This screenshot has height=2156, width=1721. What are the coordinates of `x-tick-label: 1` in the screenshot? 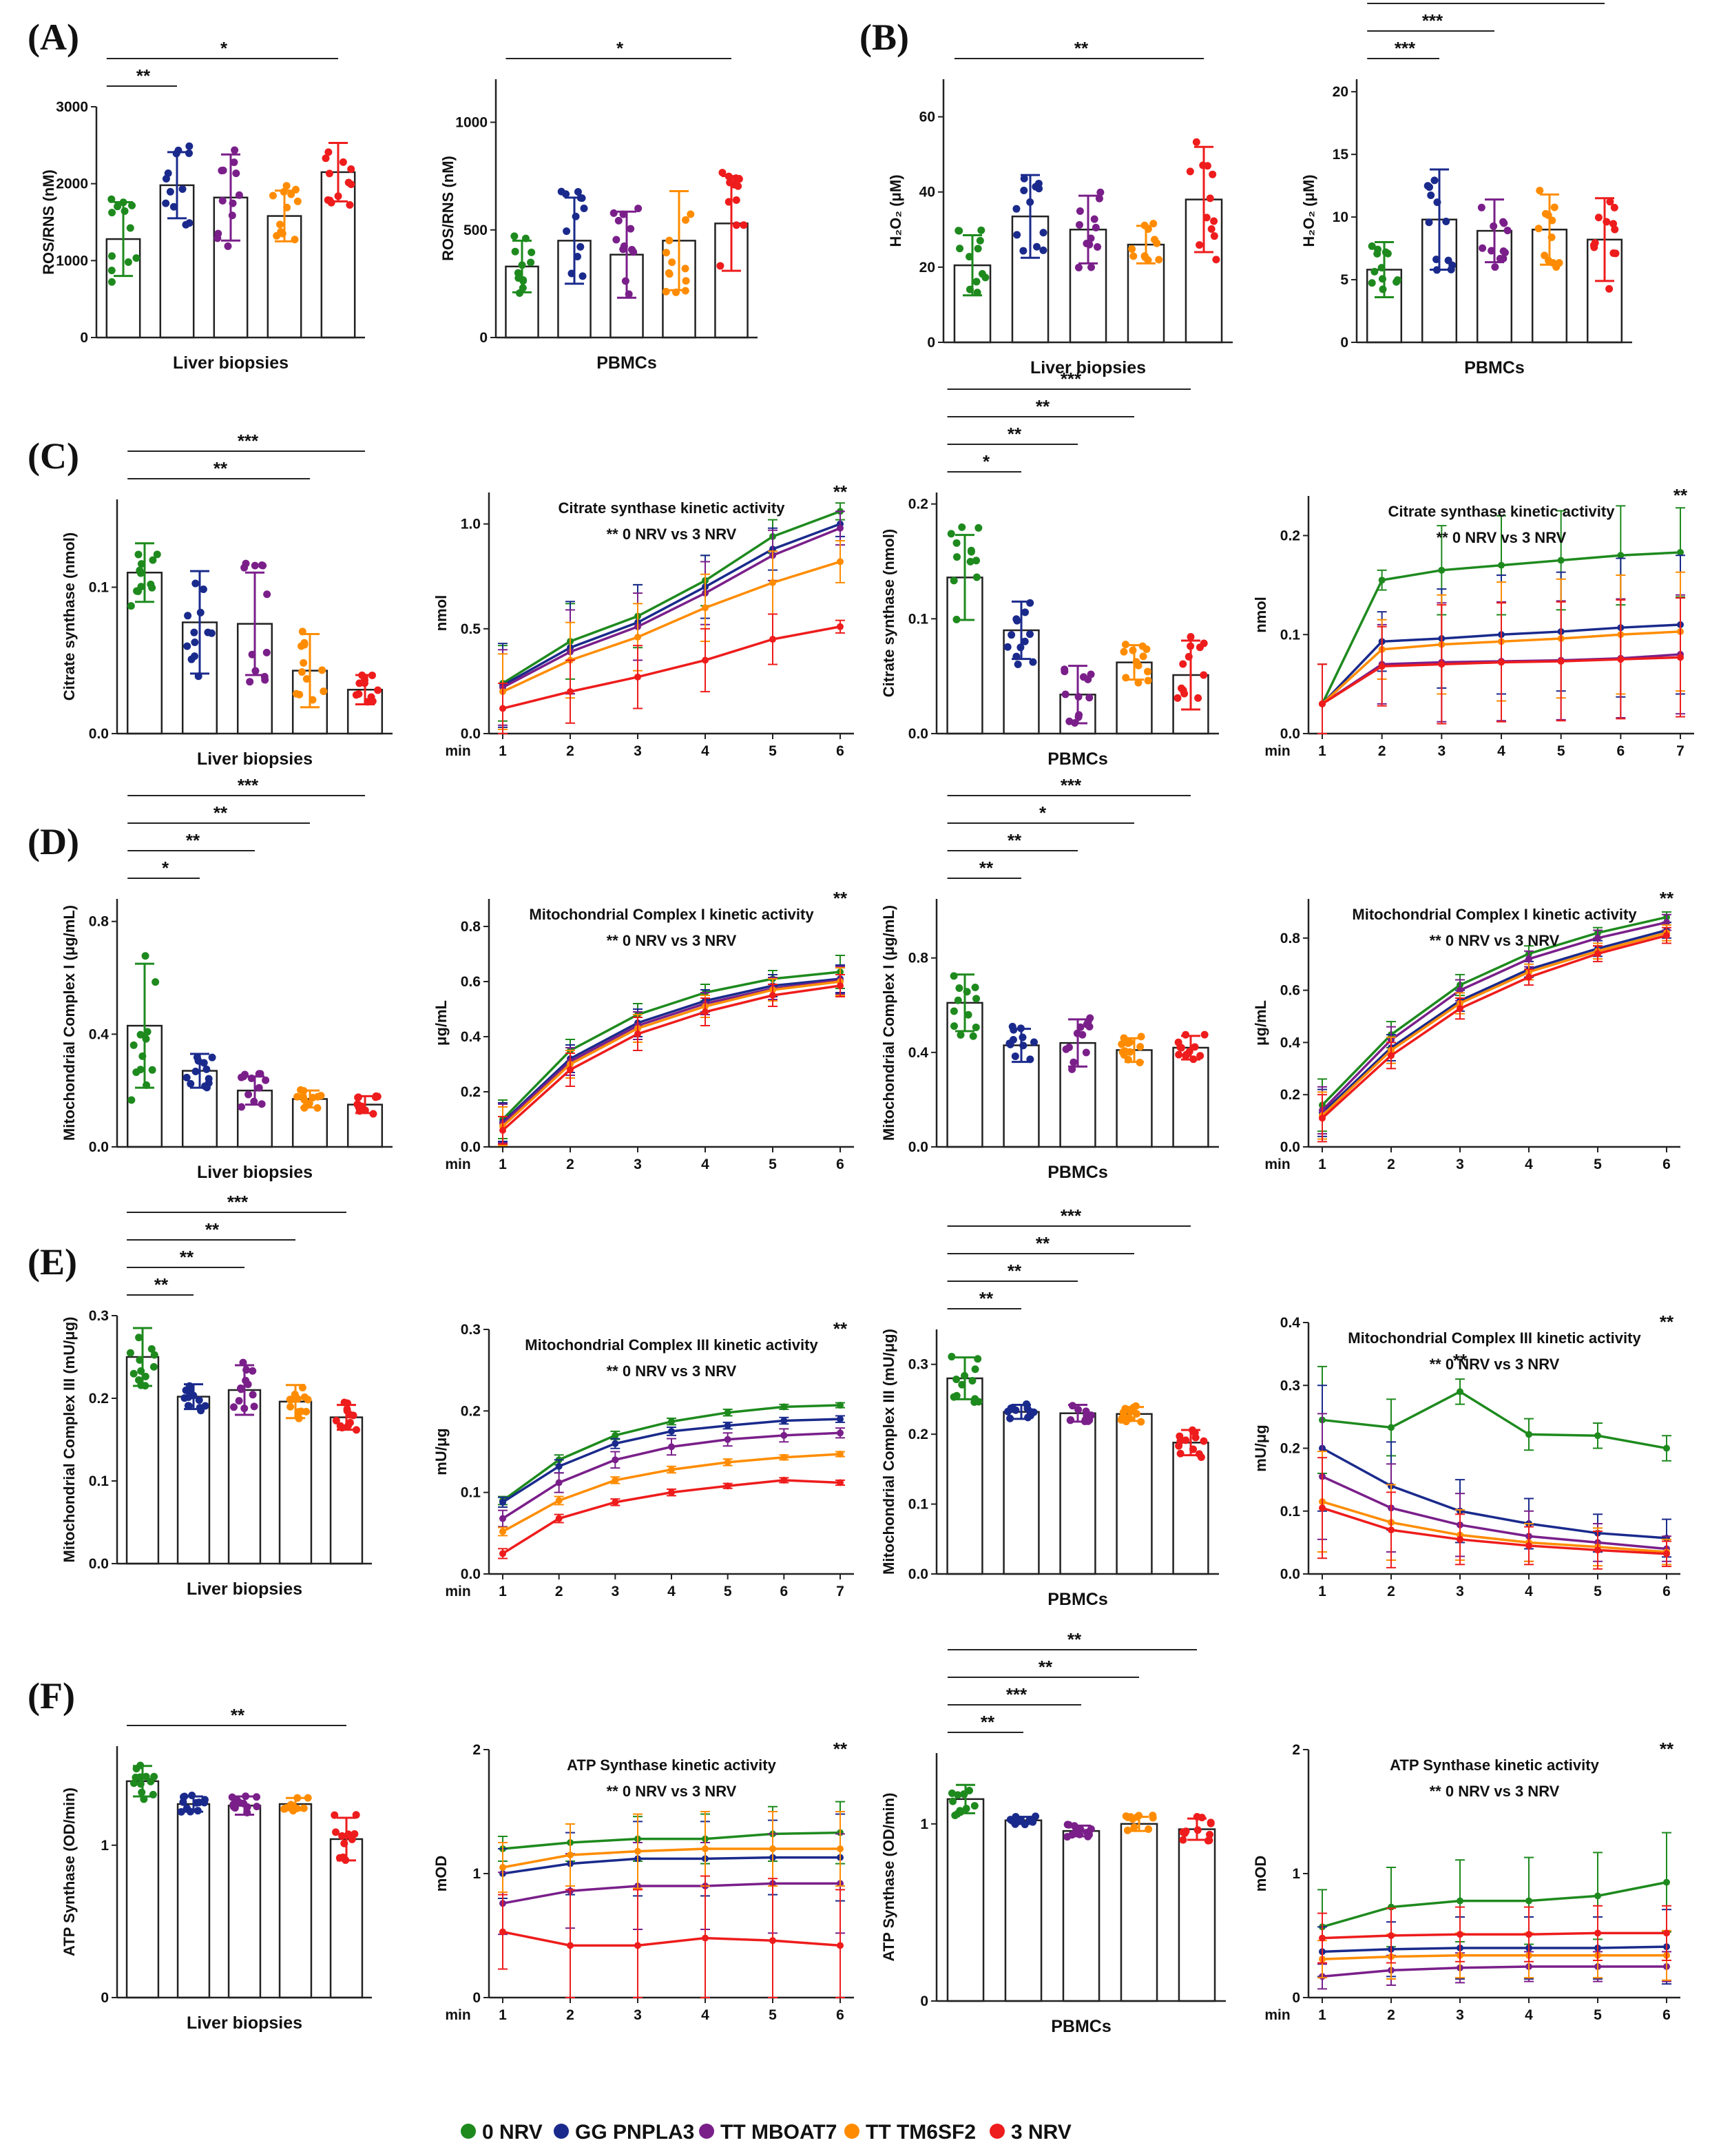 It's located at (503, 1591).